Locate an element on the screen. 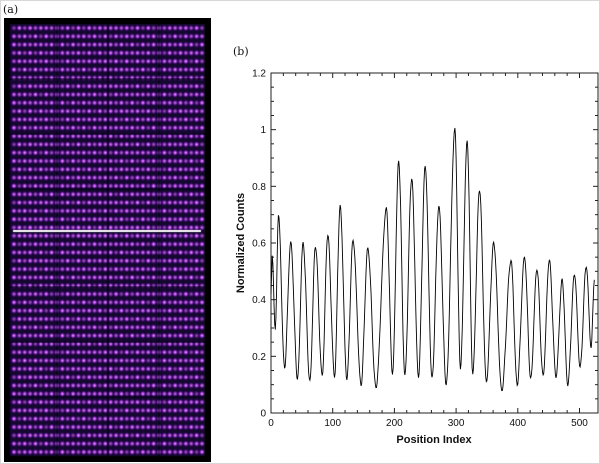 The height and width of the screenshot is (464, 600). panel-b-label: (b) is located at coordinates (241, 51).